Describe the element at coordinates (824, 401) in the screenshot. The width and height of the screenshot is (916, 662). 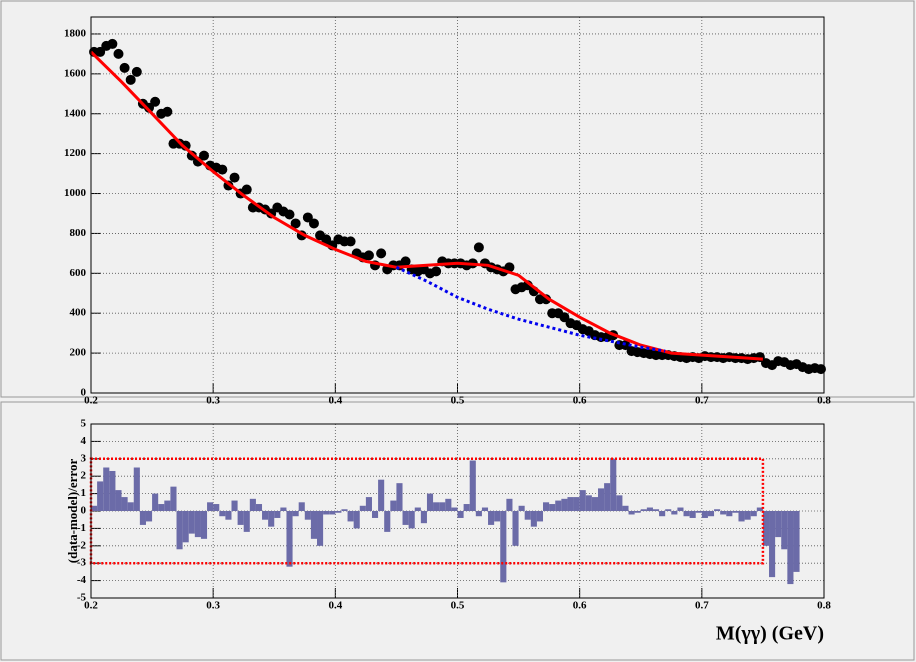
I see `x-tick-label: 0.8` at that location.